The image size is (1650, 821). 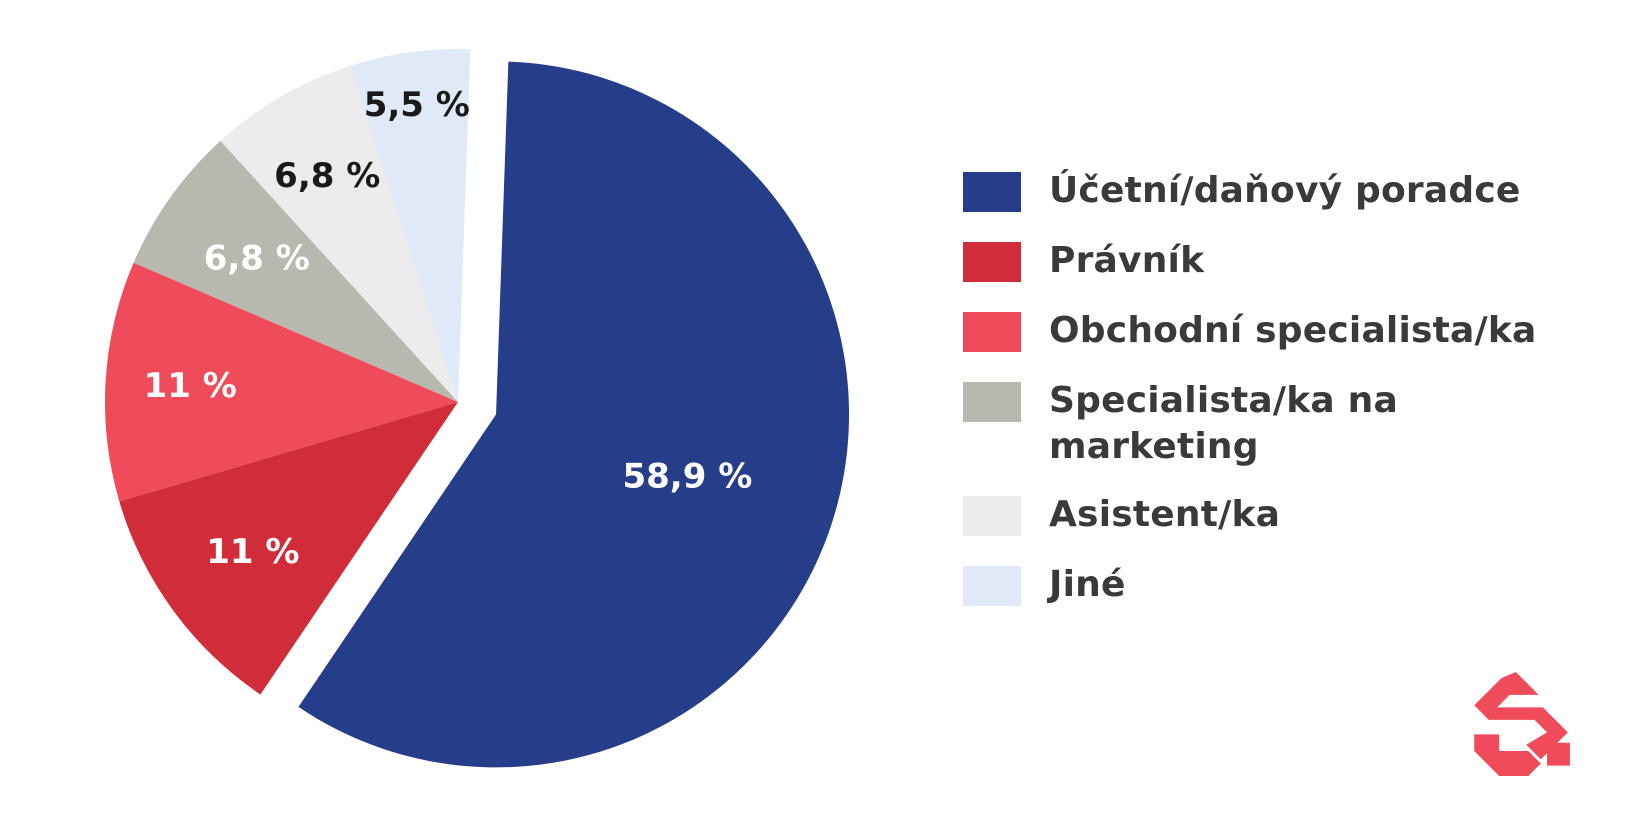 What do you see at coordinates (417, 105) in the screenshot?
I see `pie-value-label: 5,5 %` at bounding box center [417, 105].